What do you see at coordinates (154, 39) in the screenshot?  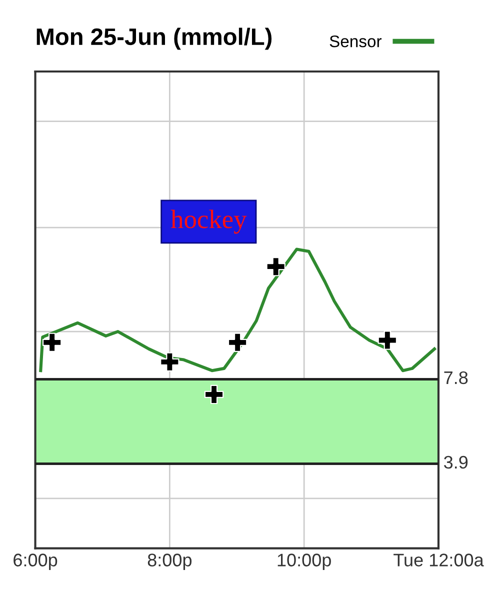 I see `chart-title: Mon 25-Jun (mmol/L)` at bounding box center [154, 39].